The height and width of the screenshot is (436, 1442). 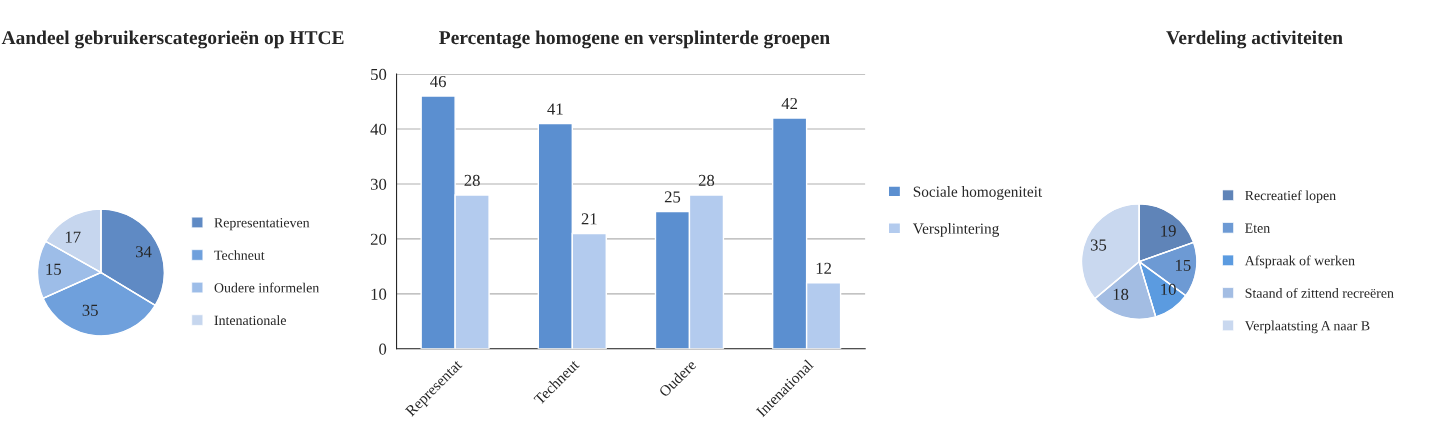 I want to click on chart-title: Verdeling activiteiten, so click(x=1254, y=39).